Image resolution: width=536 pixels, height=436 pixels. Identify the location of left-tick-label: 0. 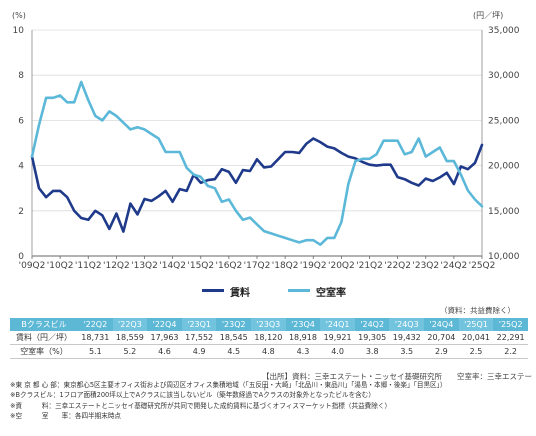
(21, 257).